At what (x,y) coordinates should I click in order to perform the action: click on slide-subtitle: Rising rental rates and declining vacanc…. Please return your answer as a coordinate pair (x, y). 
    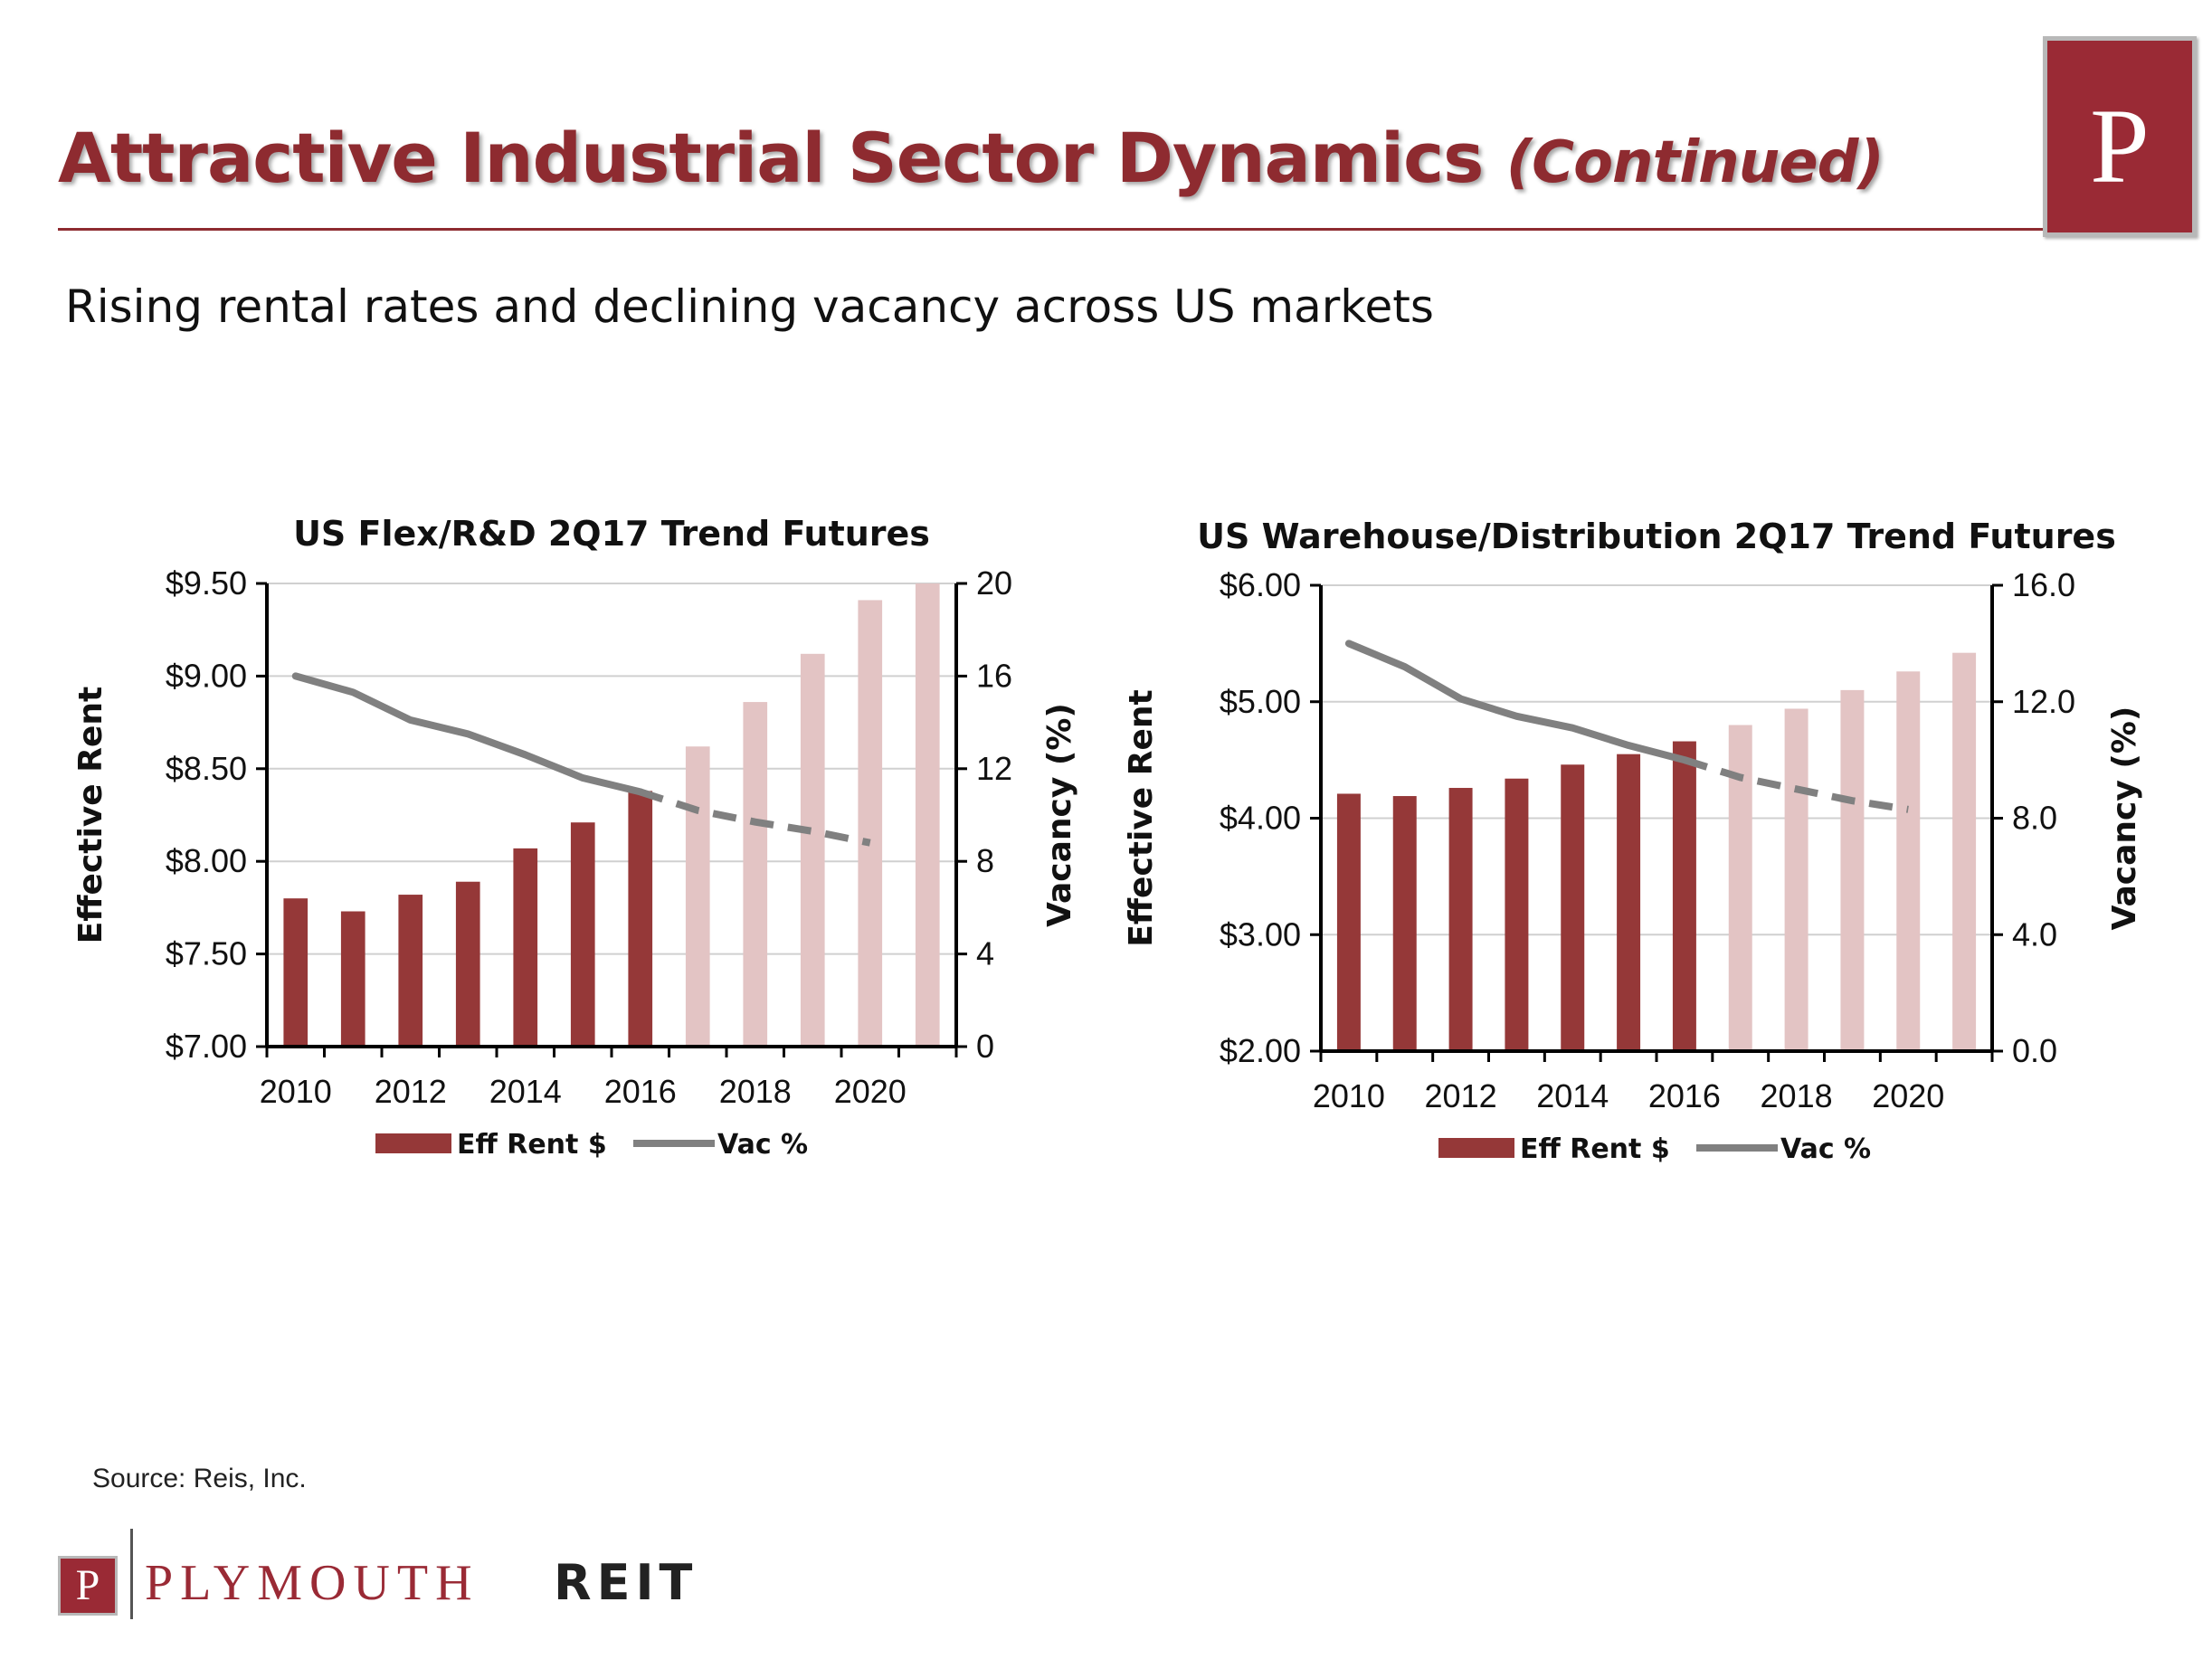
    Looking at the image, I should click on (749, 306).